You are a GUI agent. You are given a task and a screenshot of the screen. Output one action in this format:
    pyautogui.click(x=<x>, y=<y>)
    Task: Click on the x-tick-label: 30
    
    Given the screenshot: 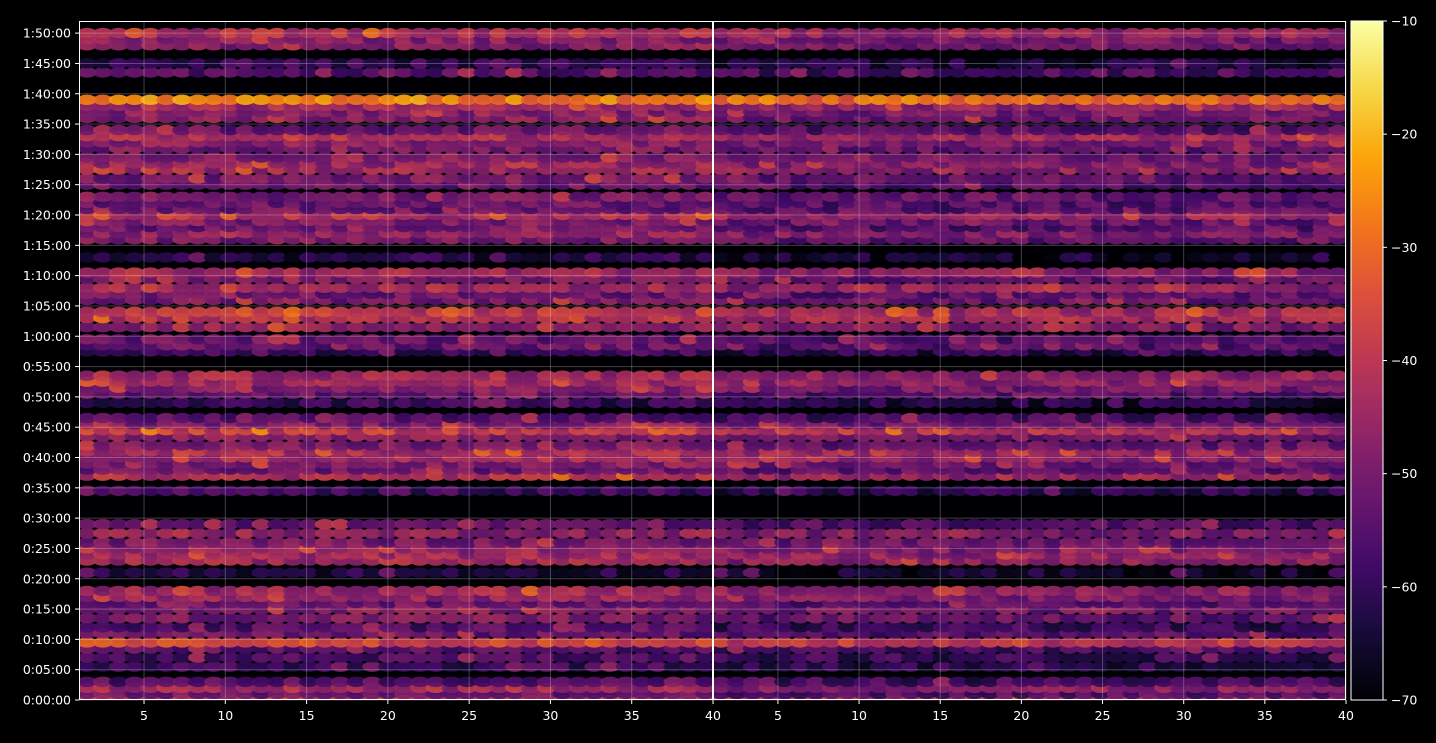 What is the action you would take?
    pyautogui.click(x=550, y=715)
    